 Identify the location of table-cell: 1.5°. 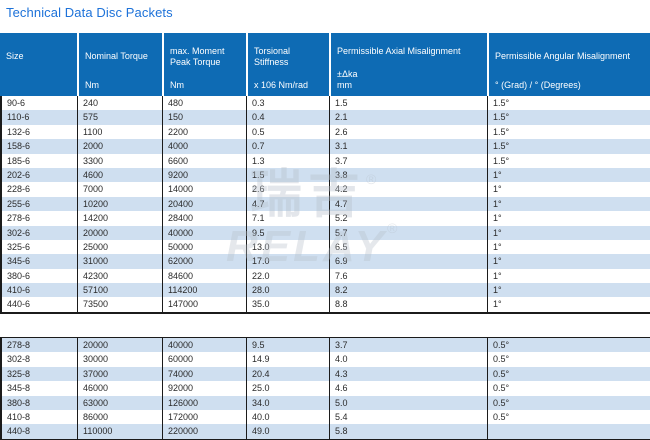
(568, 132).